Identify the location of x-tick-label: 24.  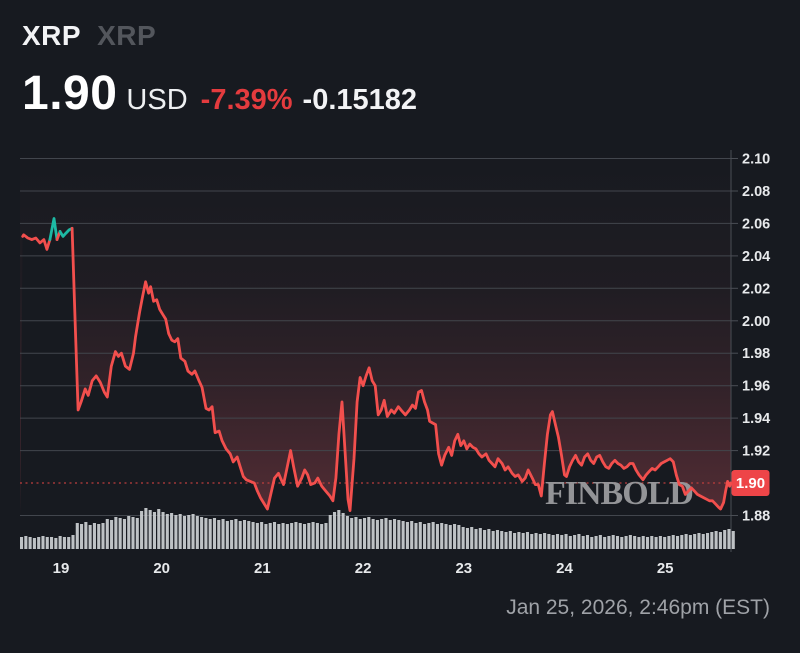
(564, 568).